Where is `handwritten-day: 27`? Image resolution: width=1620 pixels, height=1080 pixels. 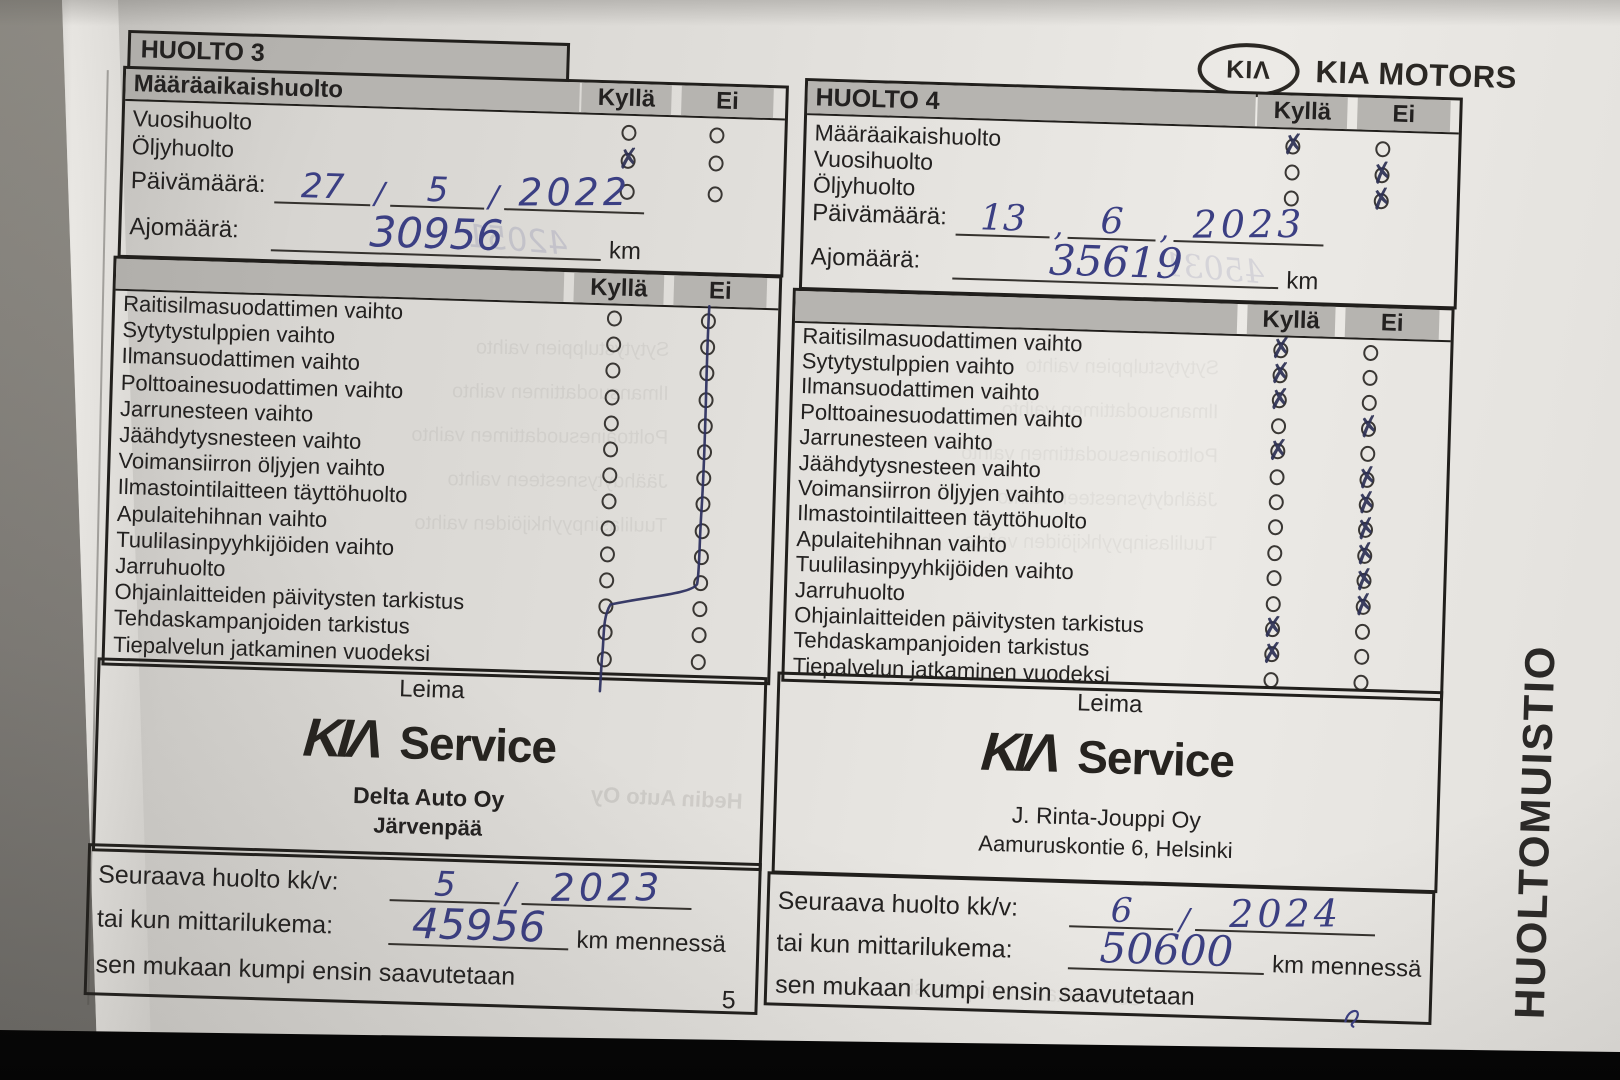
handwritten-day: 27 is located at coordinates (322, 187).